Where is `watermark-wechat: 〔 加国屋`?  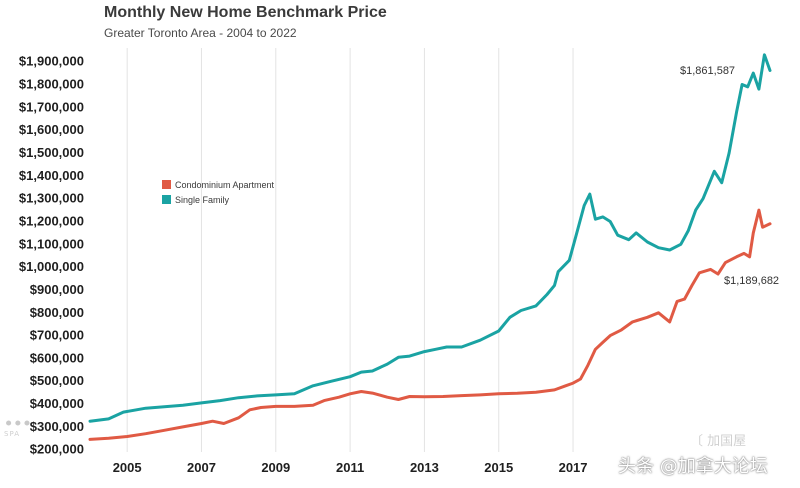 watermark-wechat: 〔 加国屋 is located at coordinates (718, 441).